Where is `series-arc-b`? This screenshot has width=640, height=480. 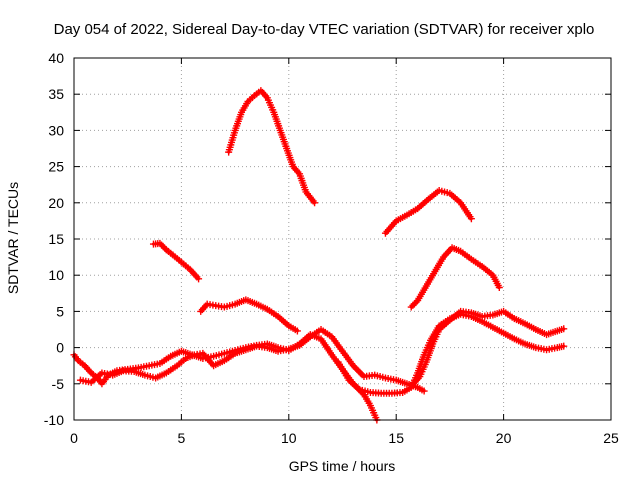 series-arc-b is located at coordinates (252, 360).